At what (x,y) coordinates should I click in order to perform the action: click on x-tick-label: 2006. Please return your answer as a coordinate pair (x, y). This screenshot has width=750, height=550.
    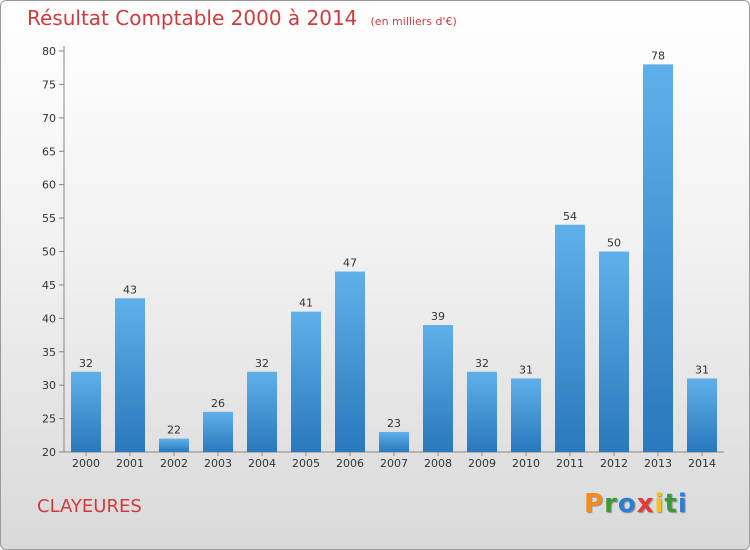
    Looking at the image, I should click on (350, 463).